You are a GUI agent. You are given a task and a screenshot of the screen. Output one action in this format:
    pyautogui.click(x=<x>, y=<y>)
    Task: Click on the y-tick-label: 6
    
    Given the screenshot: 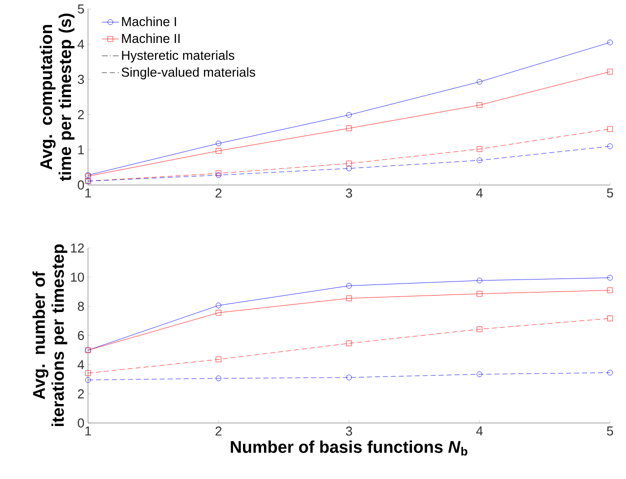 What is the action you would take?
    pyautogui.click(x=81, y=335)
    